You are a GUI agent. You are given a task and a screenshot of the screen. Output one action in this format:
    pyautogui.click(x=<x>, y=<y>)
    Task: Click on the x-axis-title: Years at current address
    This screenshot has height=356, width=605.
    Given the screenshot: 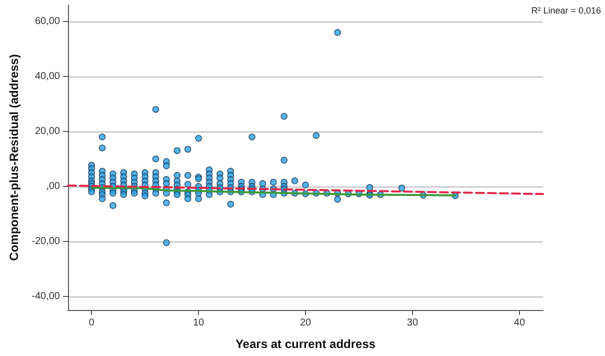 What is the action you would take?
    pyautogui.click(x=305, y=344)
    